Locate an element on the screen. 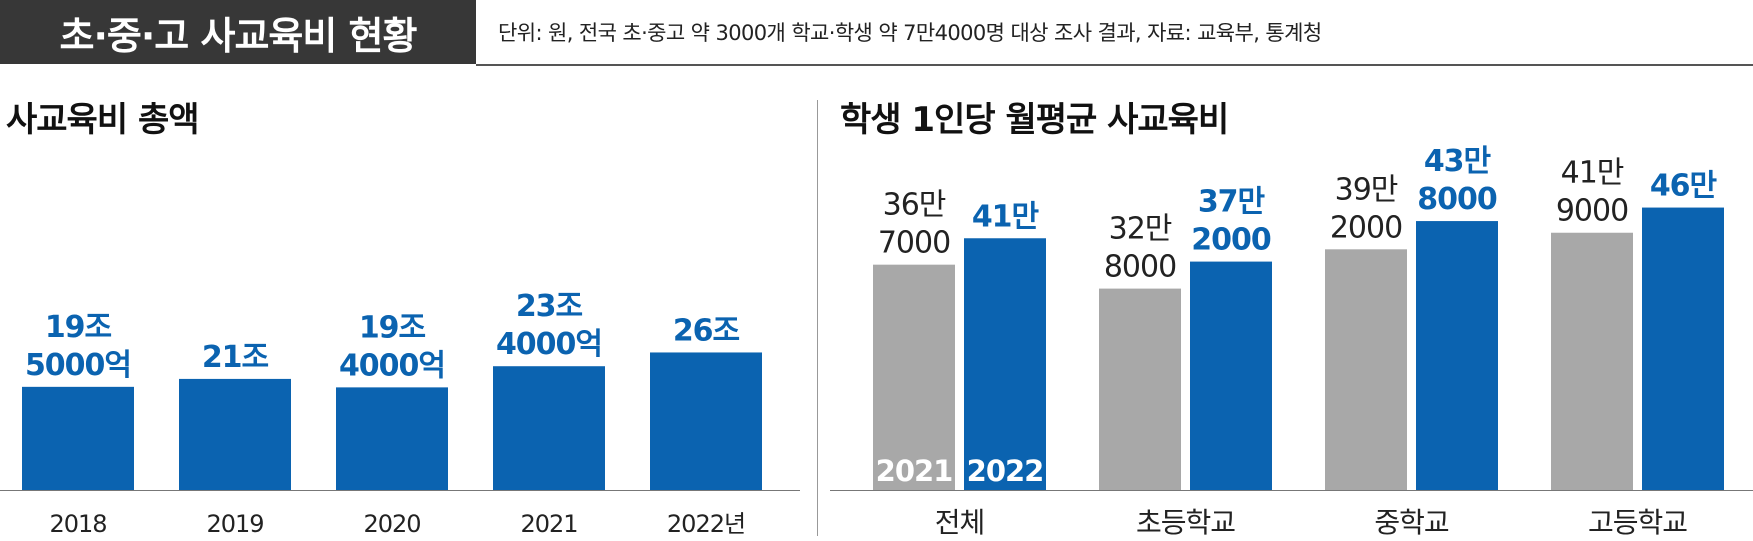  chart-title-per-student: 학생 1인당 월평균 사교육비 is located at coordinates (1034, 120).